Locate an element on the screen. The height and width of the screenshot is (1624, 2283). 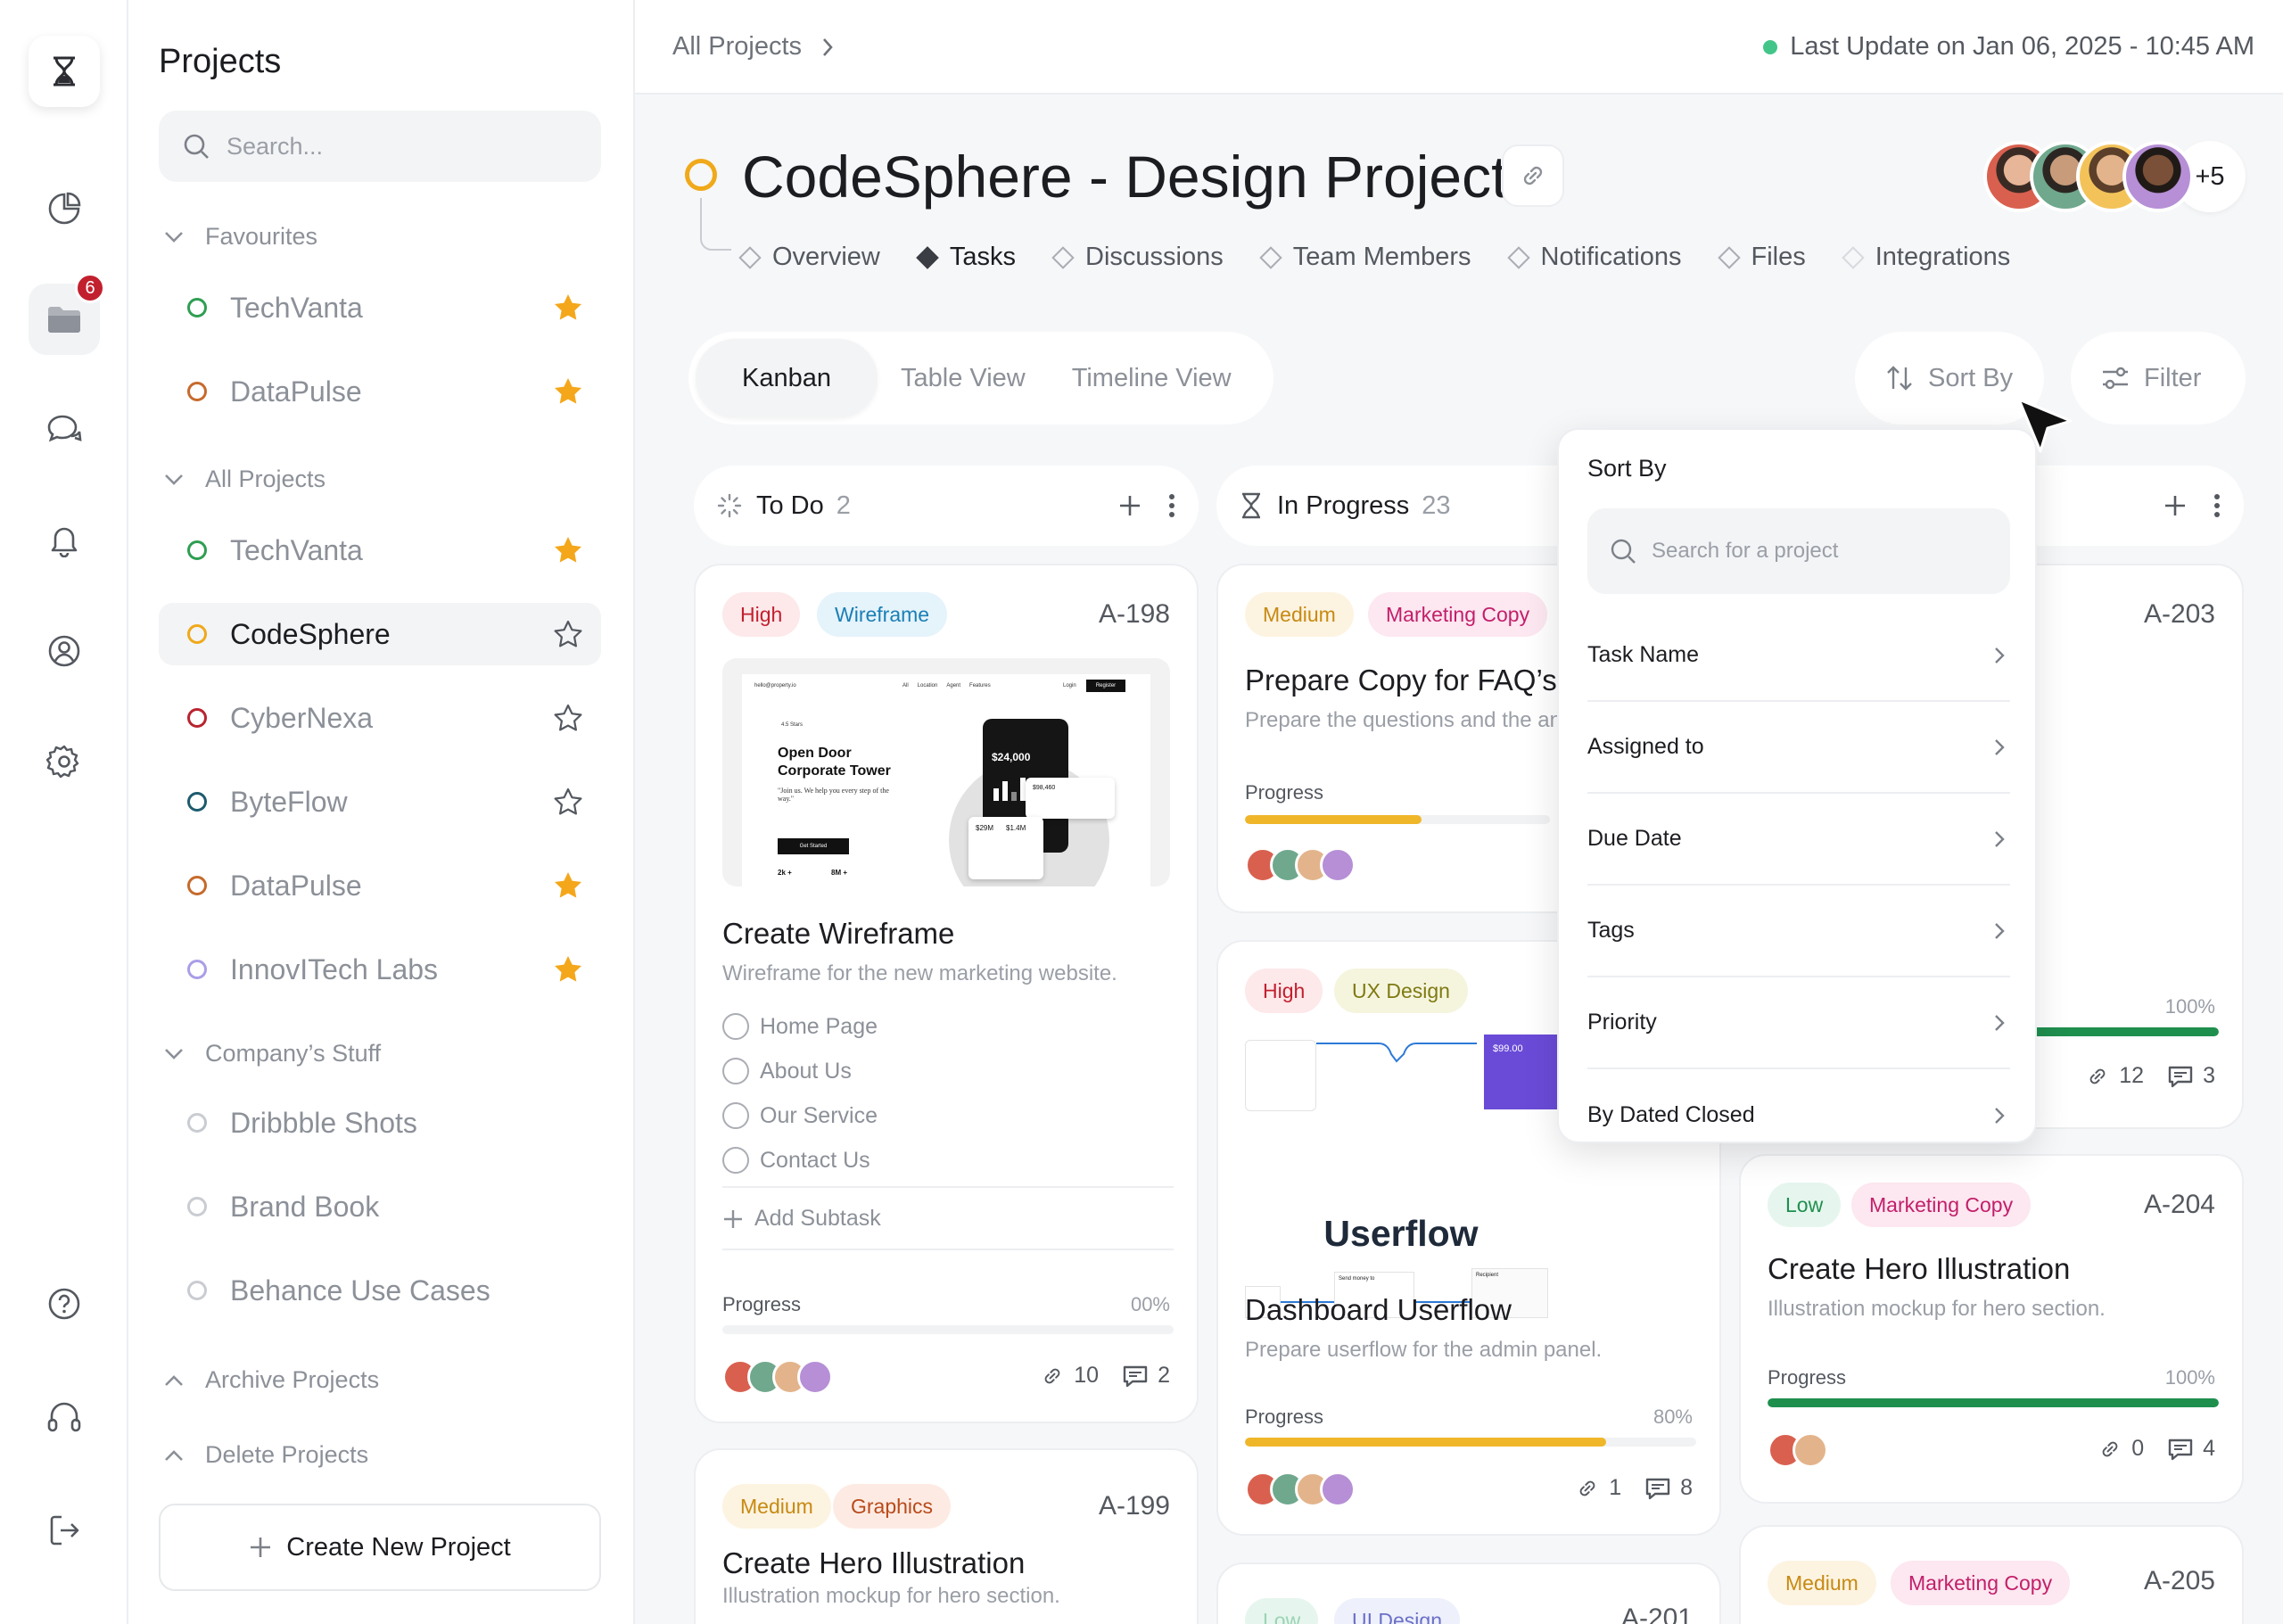
sidebar-item-dribbble-shots: Dribbble Shots is located at coordinates (380, 1123).